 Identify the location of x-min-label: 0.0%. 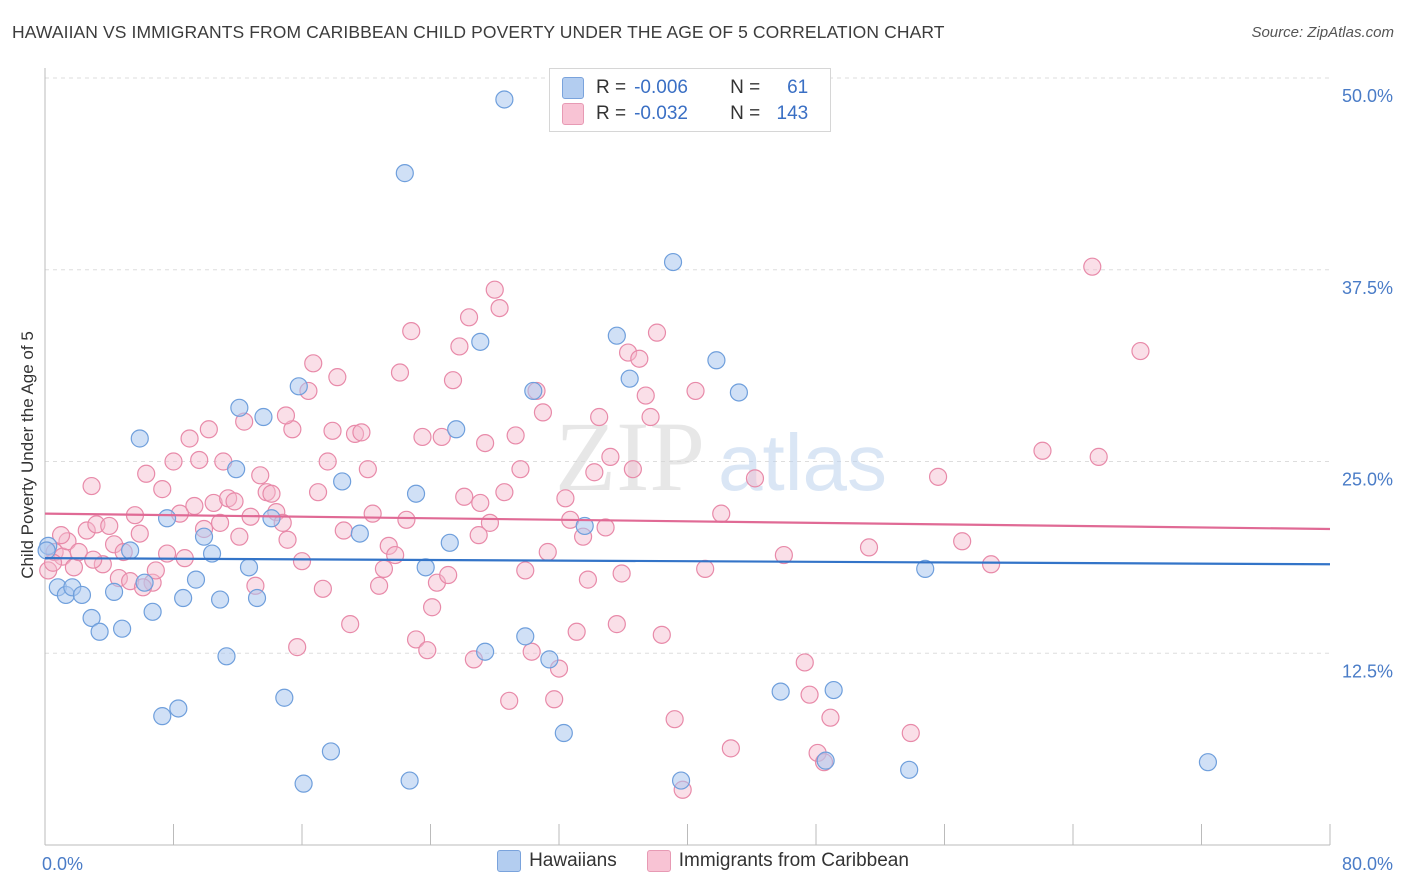
(62, 864).